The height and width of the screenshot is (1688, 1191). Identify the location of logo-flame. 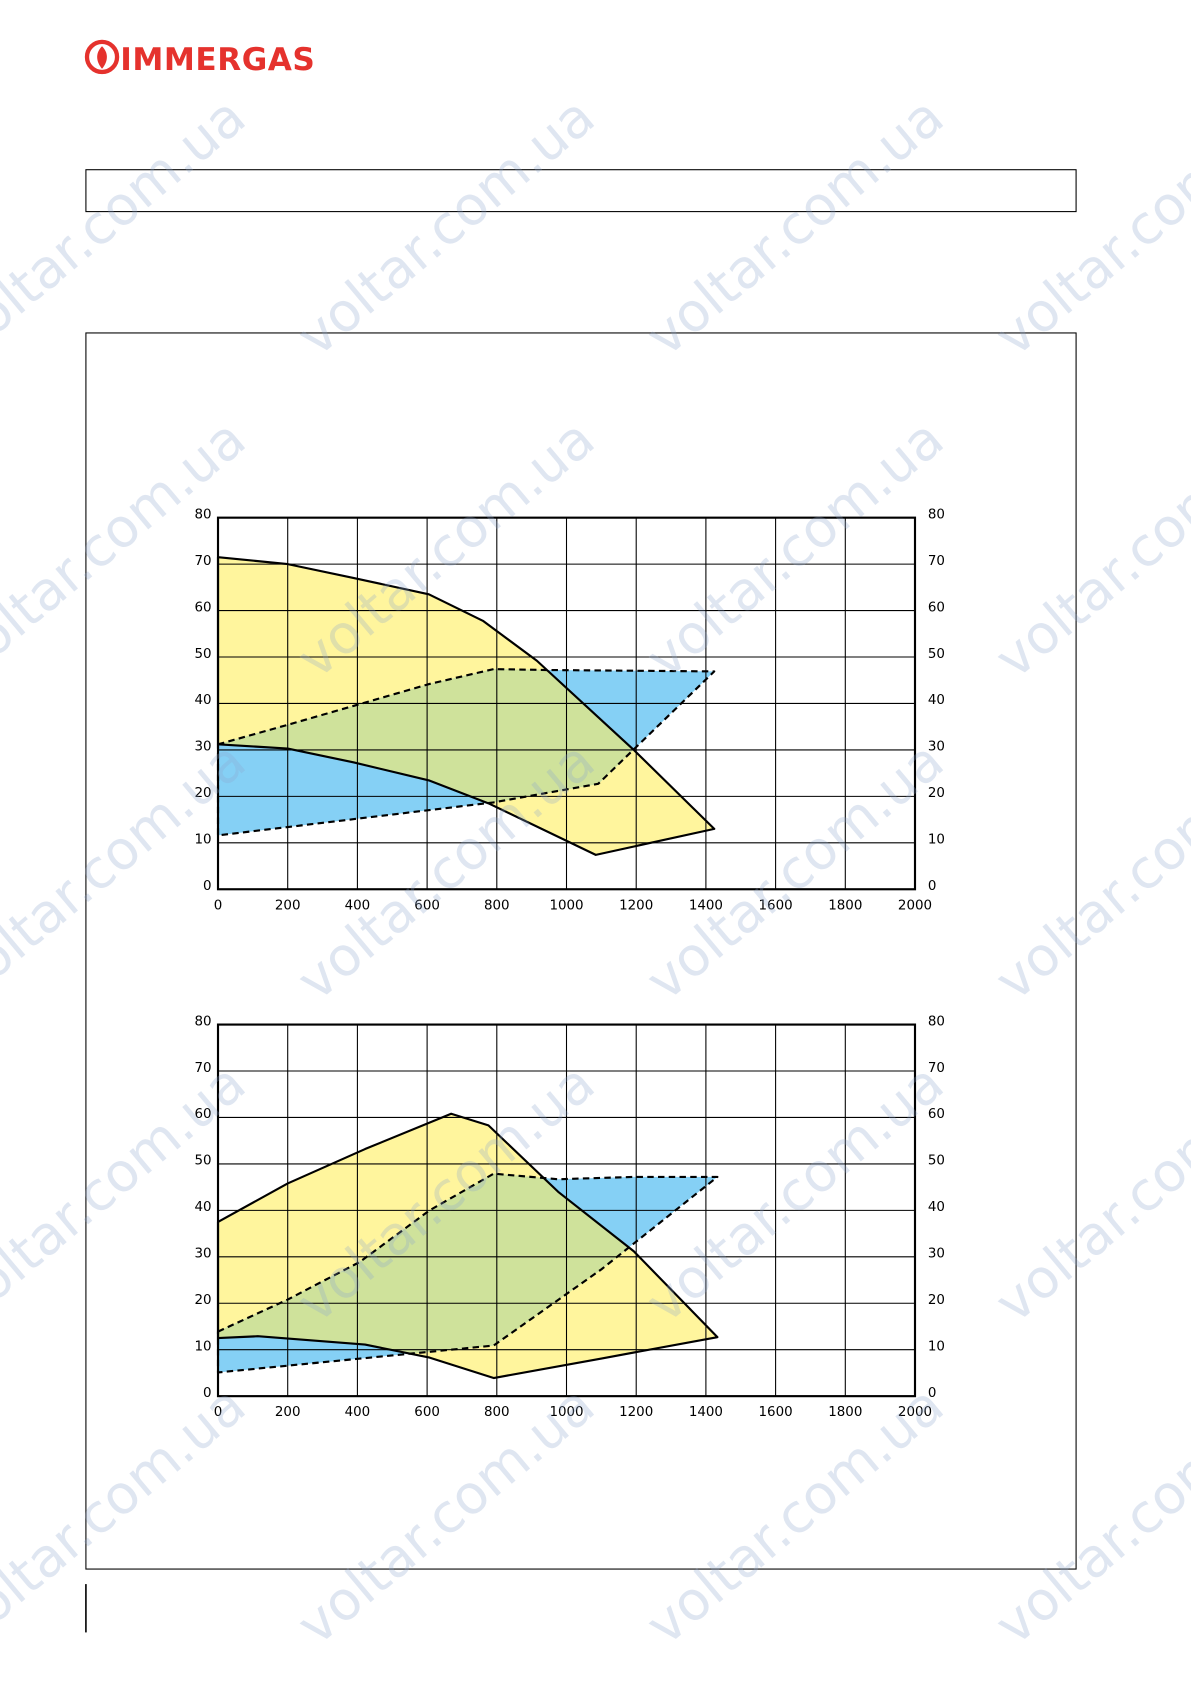
(102, 57).